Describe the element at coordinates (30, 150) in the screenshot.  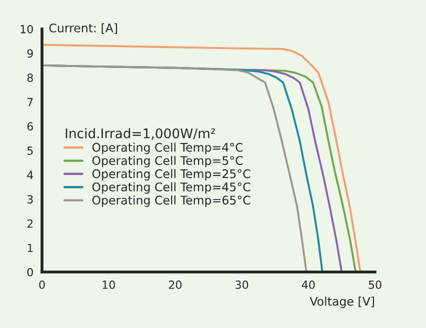
I see `y-tick-label: 5` at that location.